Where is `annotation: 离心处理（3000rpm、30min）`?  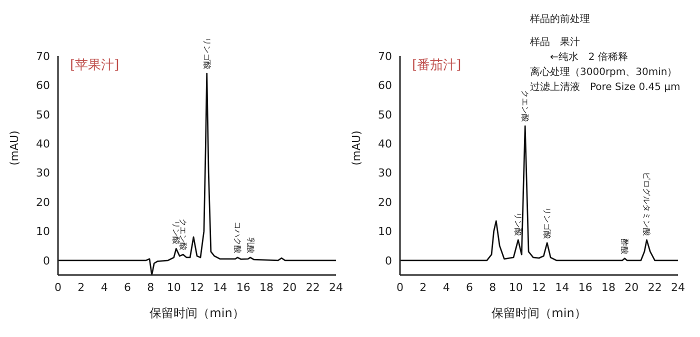
annotation: 离心处理（3000rpm、30min） is located at coordinates (604, 73).